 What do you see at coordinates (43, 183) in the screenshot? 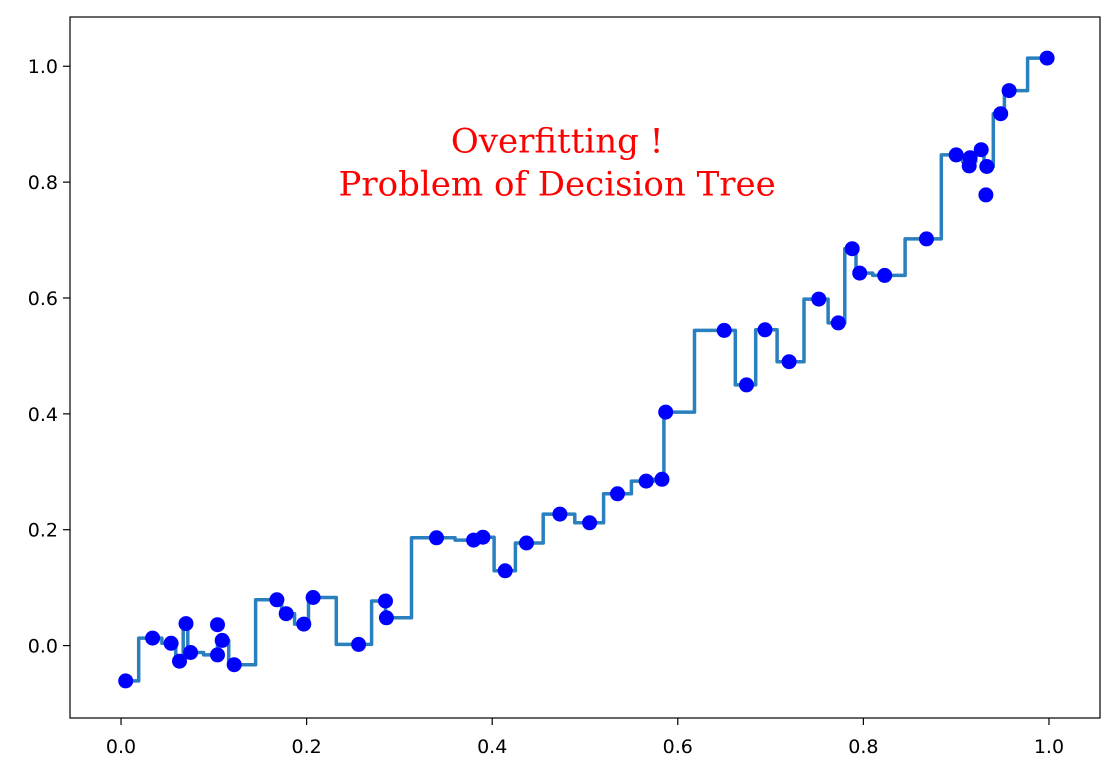
I see `y-tick-label: 0.8` at bounding box center [43, 183].